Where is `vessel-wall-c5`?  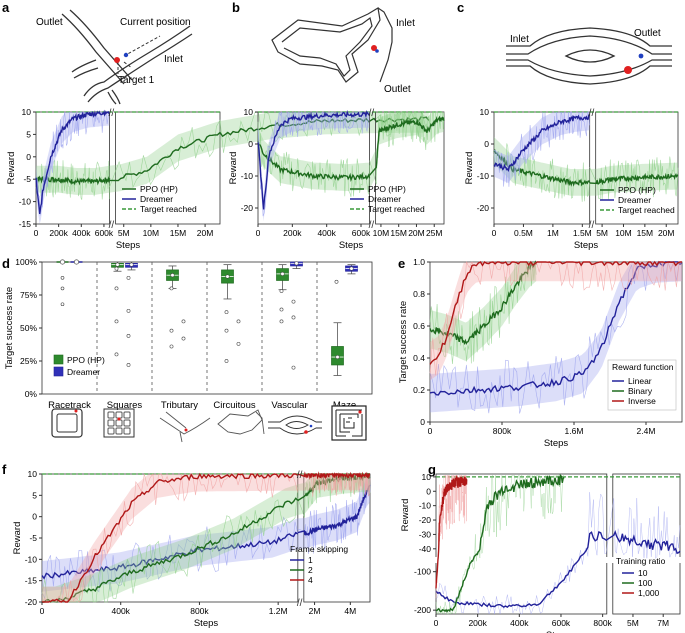 vessel-wall-c5 is located at coordinates (590, 56).